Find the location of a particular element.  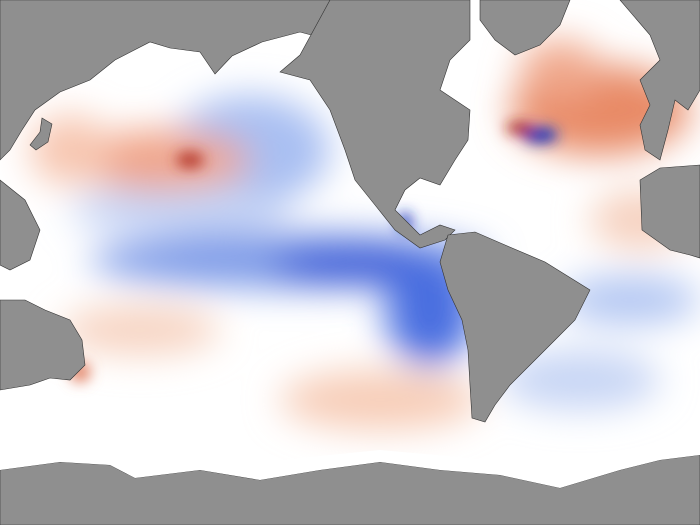

south-america is located at coordinates (515, 327).